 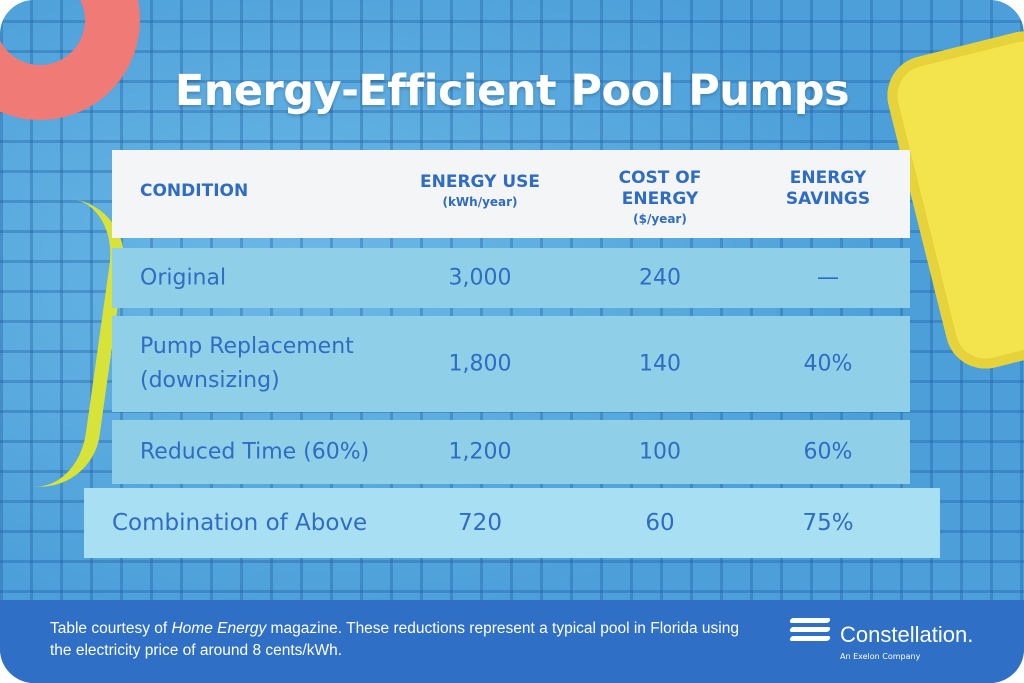 I want to click on cell-cost: 240, so click(x=660, y=278).